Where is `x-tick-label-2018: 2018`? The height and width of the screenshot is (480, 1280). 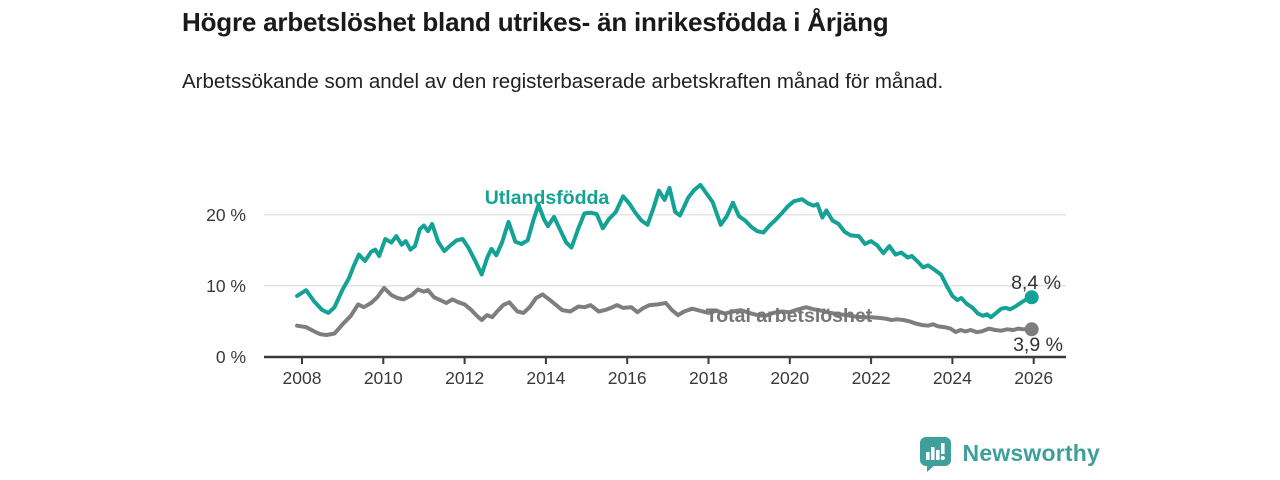 x-tick-label-2018: 2018 is located at coordinates (708, 378).